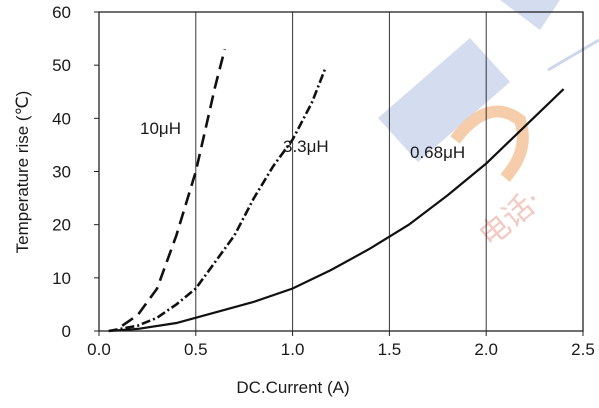 Image resolution: width=599 pixels, height=408 pixels. Describe the element at coordinates (530, 15) in the screenshot. I see `watermark-logo-arc` at that location.